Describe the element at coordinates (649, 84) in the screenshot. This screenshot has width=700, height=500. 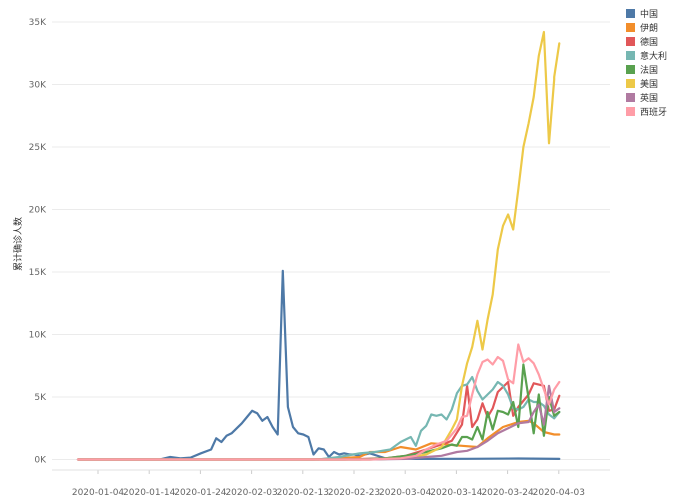
I see `legend-label: 美国` at that location.